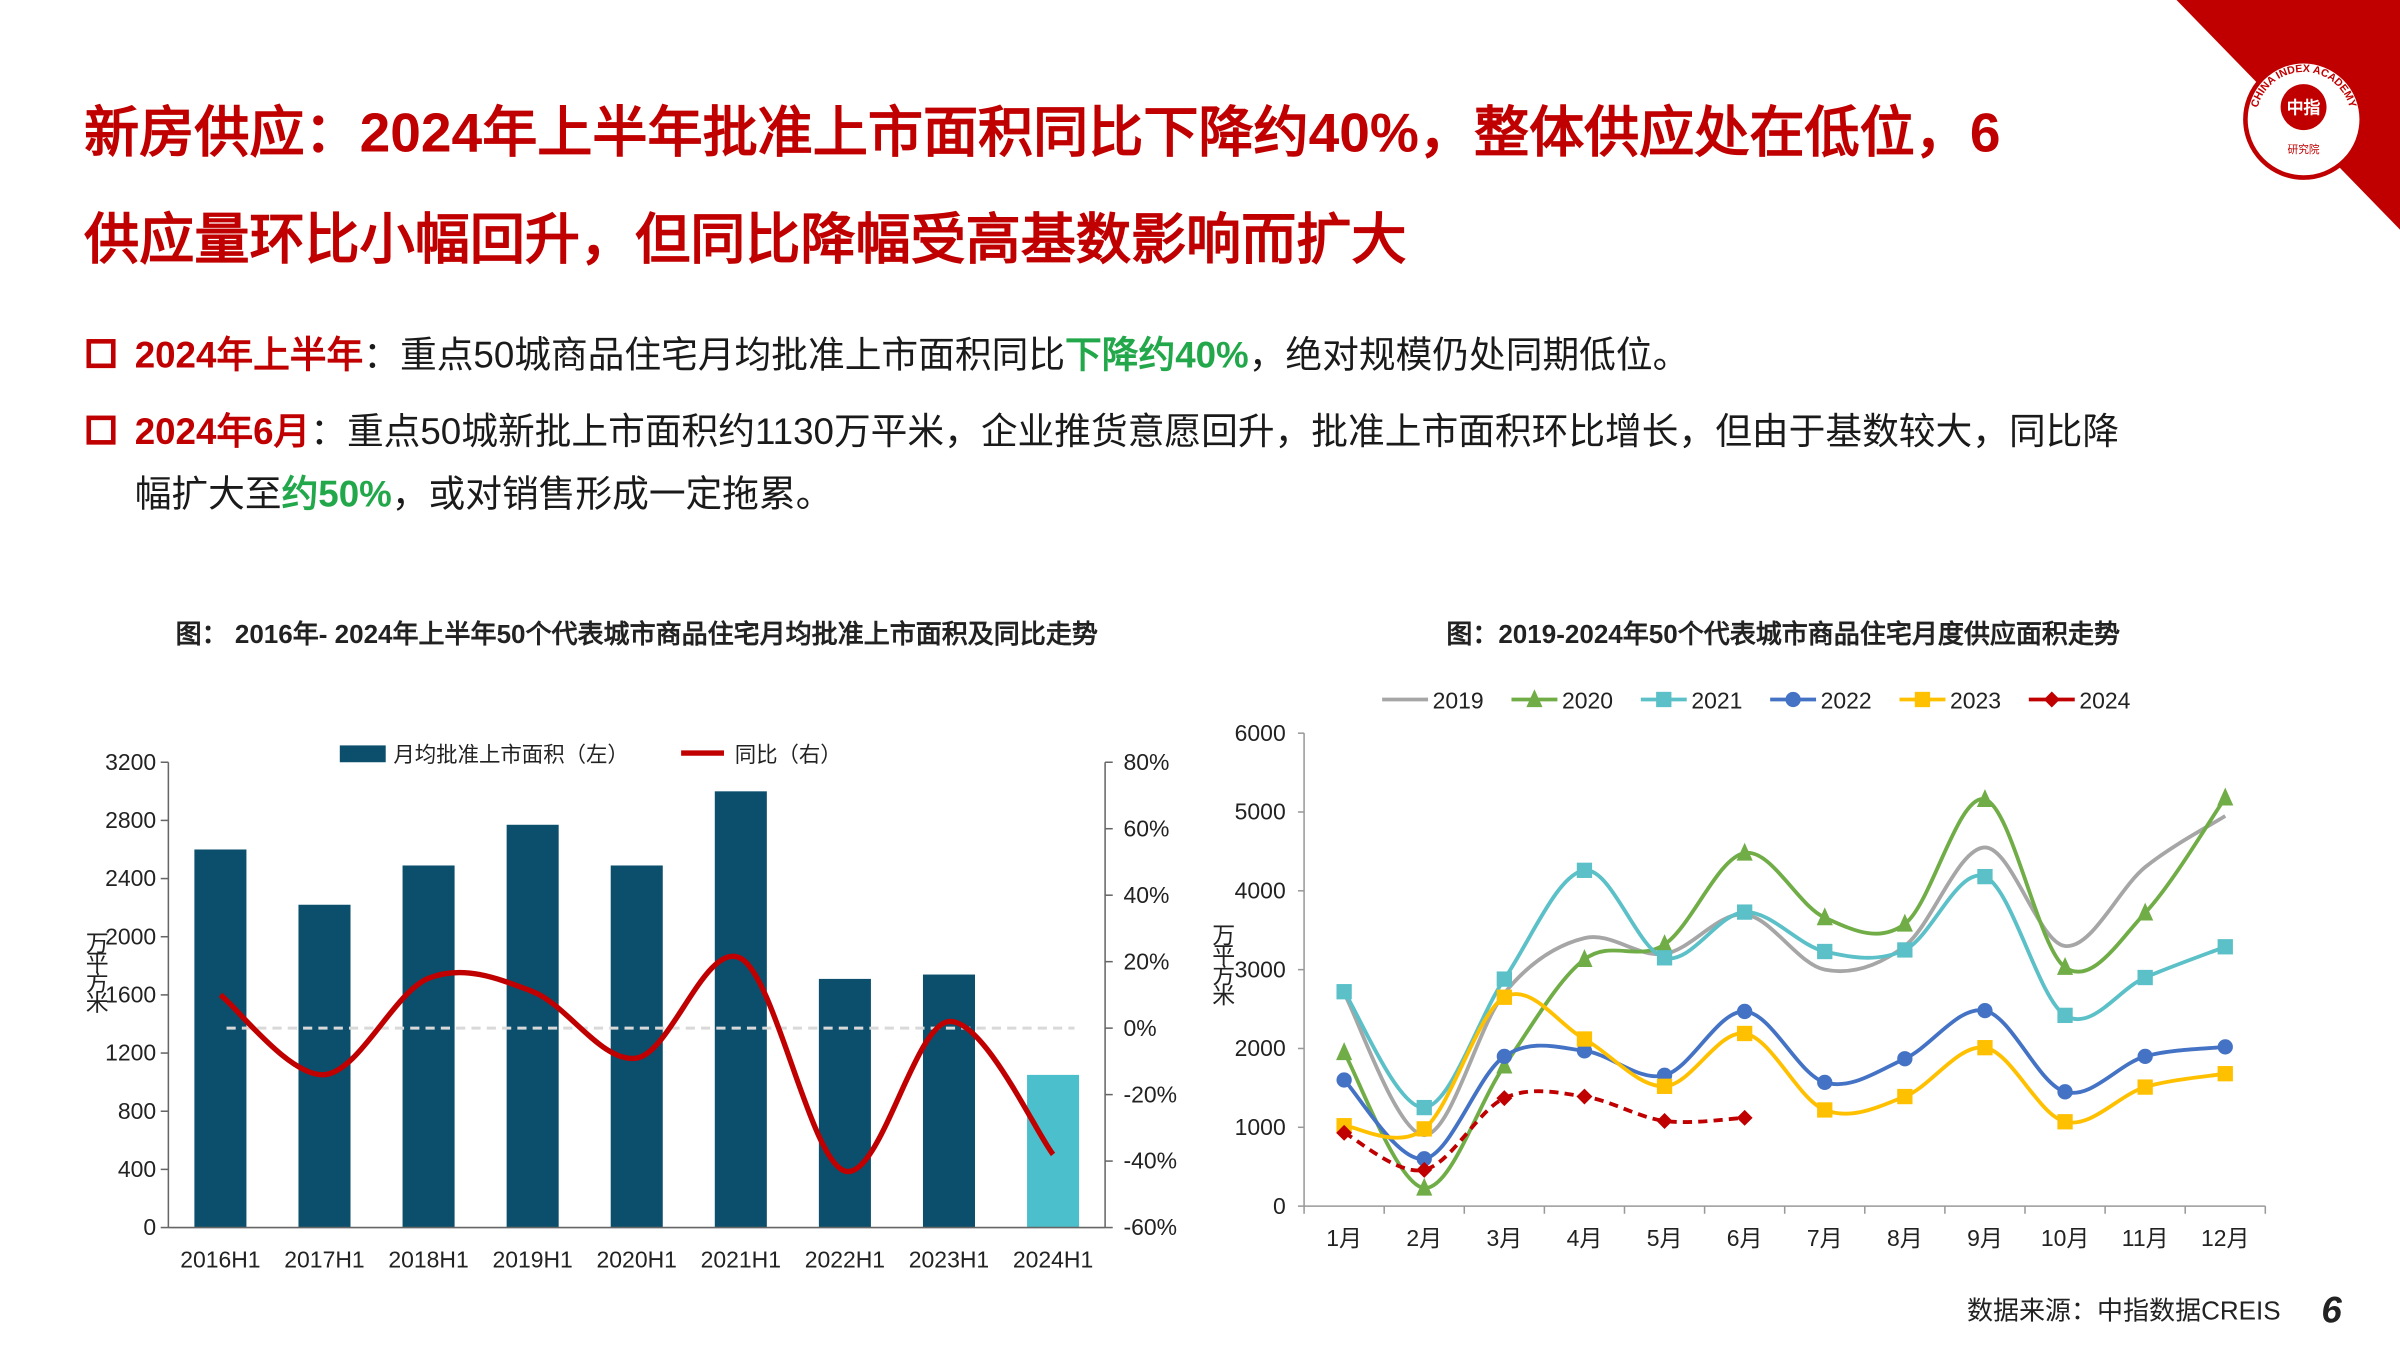 The height and width of the screenshot is (1350, 2400). Describe the element at coordinates (1260, 733) in the screenshot. I see `y-tick-label: 6000` at that location.